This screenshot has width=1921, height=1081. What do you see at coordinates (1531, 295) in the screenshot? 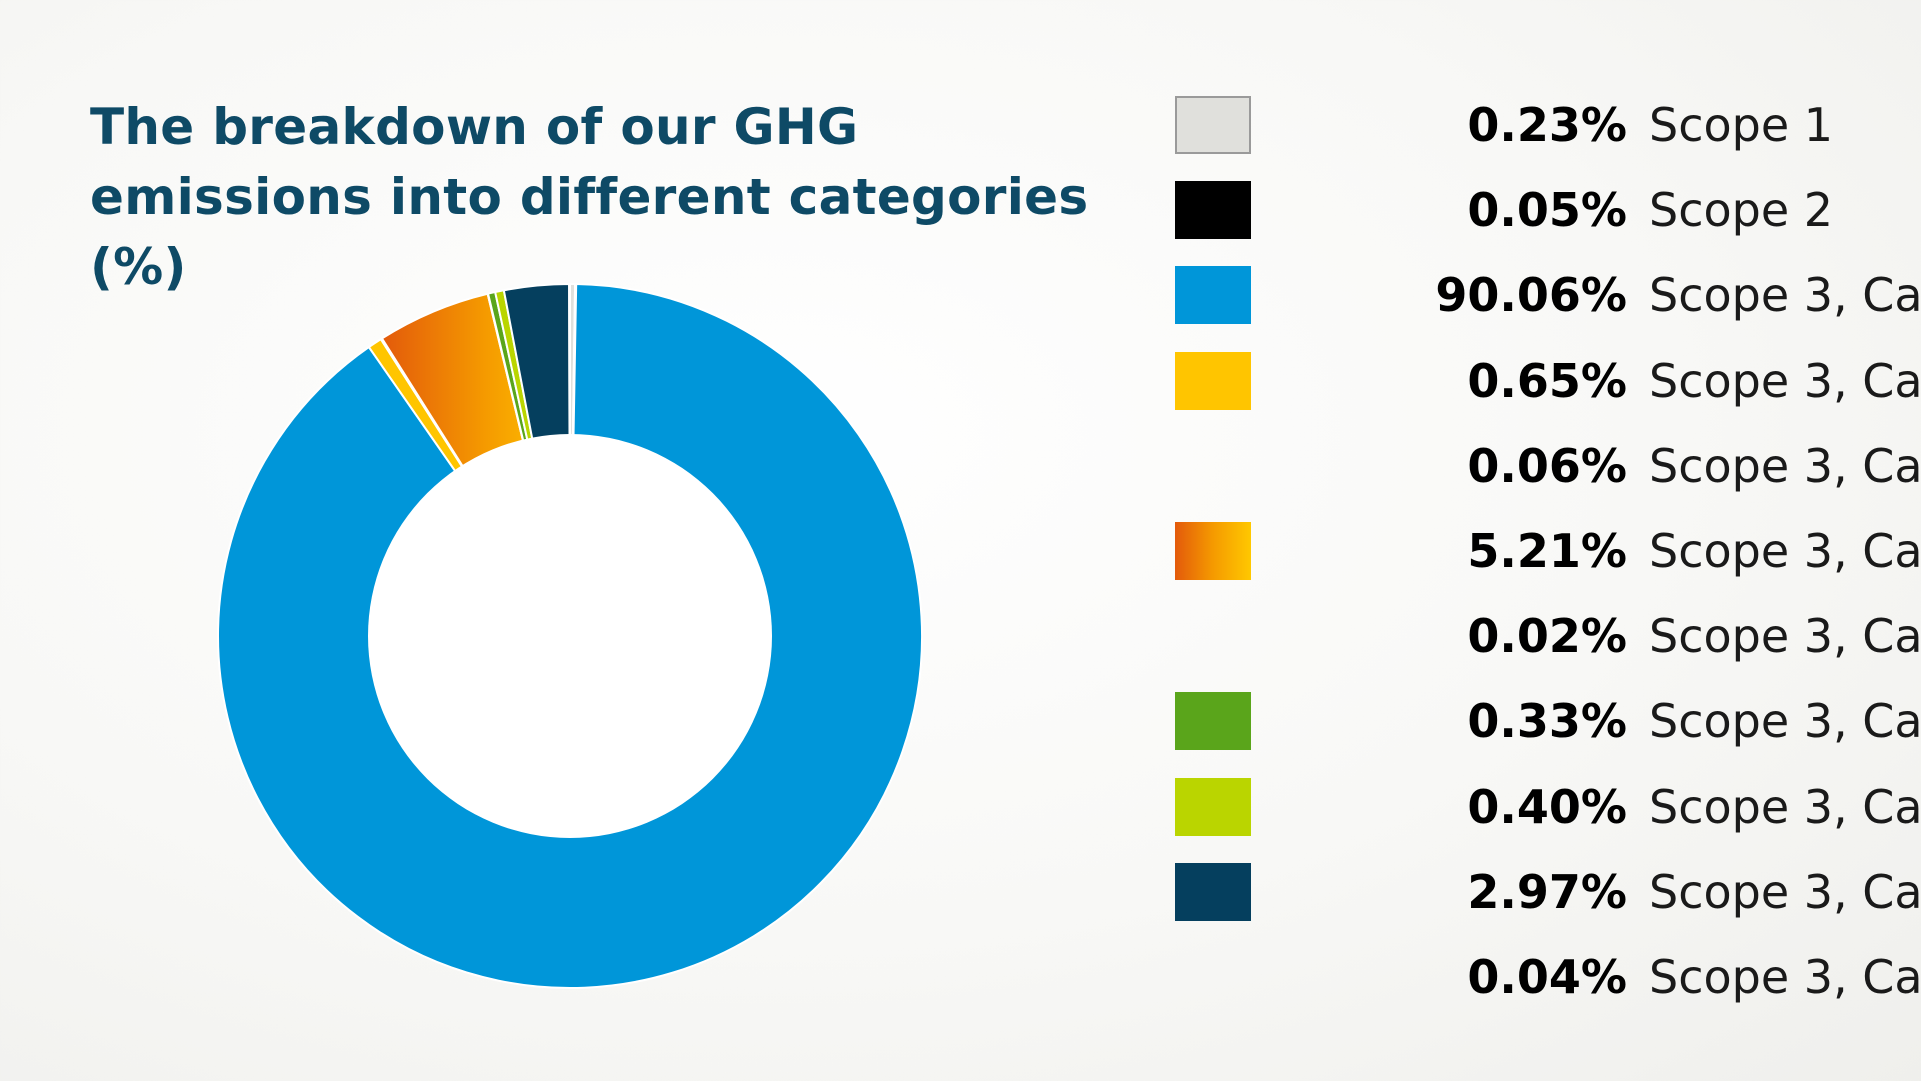
I see `legend-value: 90.06%` at bounding box center [1531, 295].